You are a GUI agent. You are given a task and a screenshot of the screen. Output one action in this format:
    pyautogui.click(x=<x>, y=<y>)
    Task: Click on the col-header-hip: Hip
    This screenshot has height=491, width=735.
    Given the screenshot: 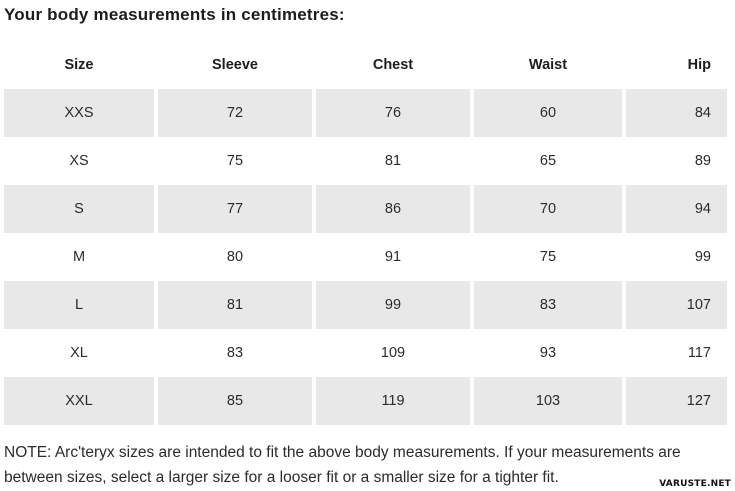 What is the action you would take?
    pyautogui.click(x=699, y=65)
    